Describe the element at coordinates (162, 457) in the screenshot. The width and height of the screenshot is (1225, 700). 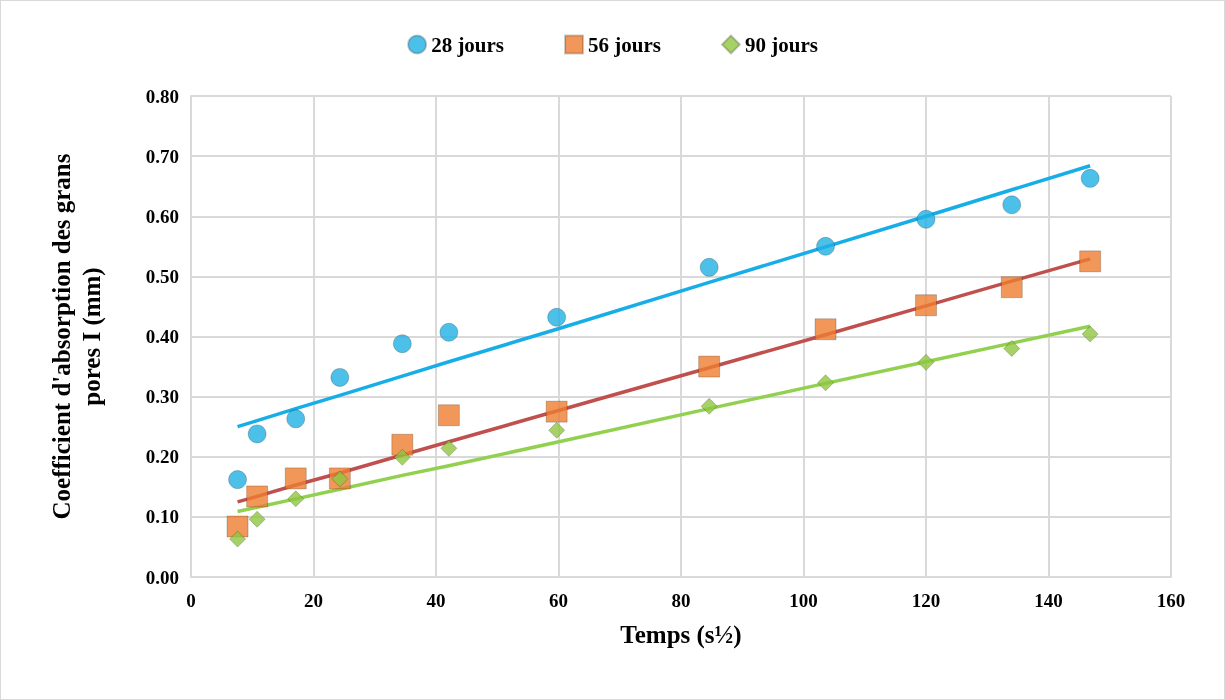
I see `y-tick-label: 0.20` at that location.